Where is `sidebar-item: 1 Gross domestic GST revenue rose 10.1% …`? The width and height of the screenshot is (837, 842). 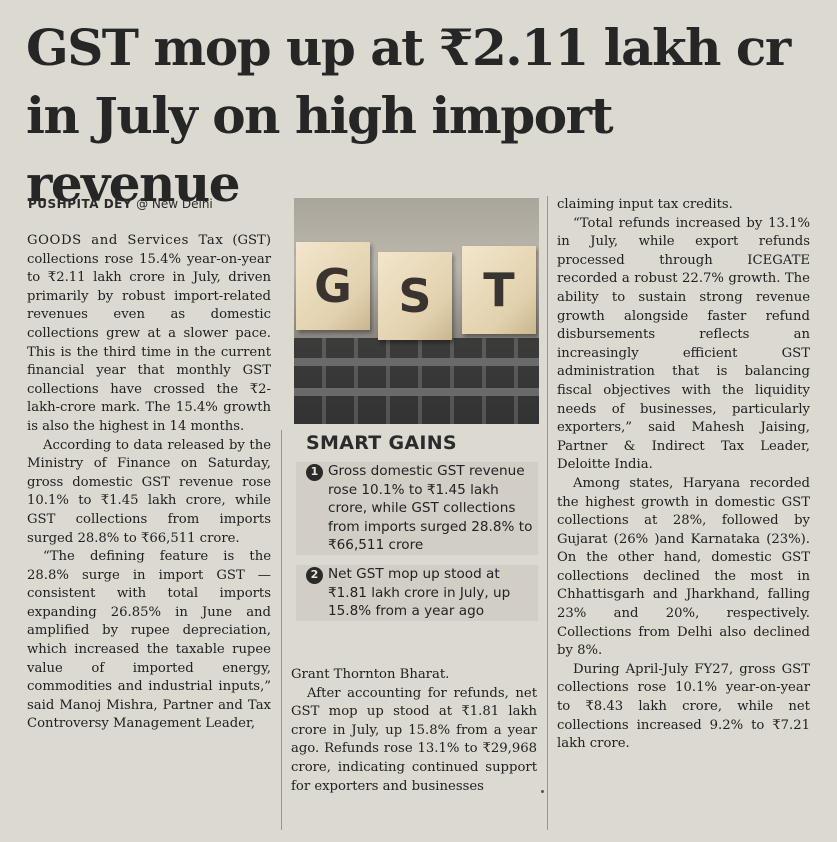 sidebar-item: 1 Gross domestic GST revenue rose 10.1% … is located at coordinates (417, 508).